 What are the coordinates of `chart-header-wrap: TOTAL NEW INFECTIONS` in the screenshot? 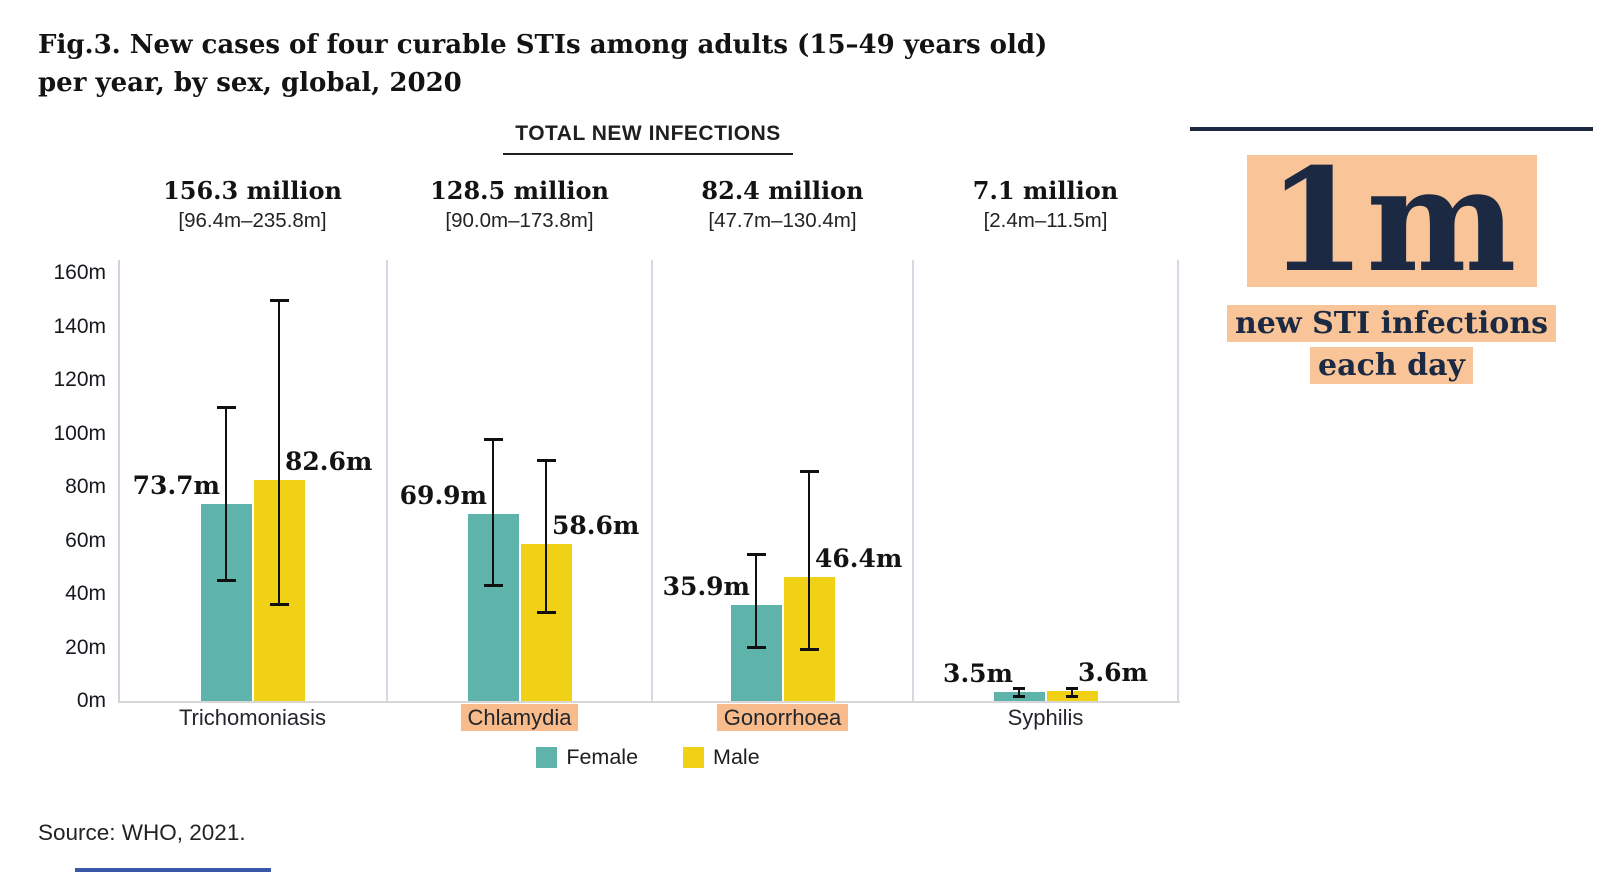 It's located at (648, 138).